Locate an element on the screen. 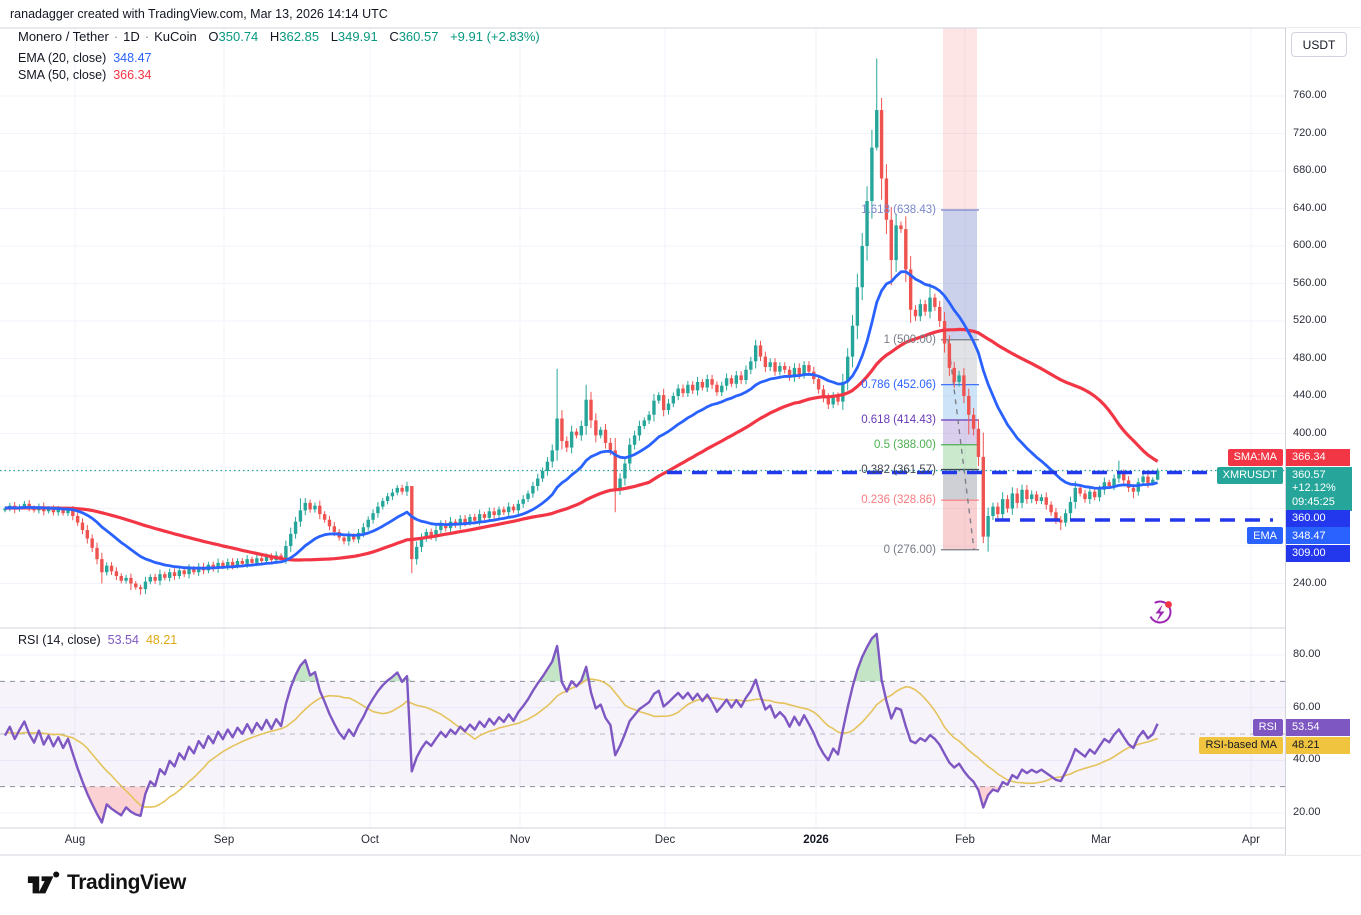 This screenshot has width=1361, height=915. rsi-overbought-fill is located at coordinates (581, 657).